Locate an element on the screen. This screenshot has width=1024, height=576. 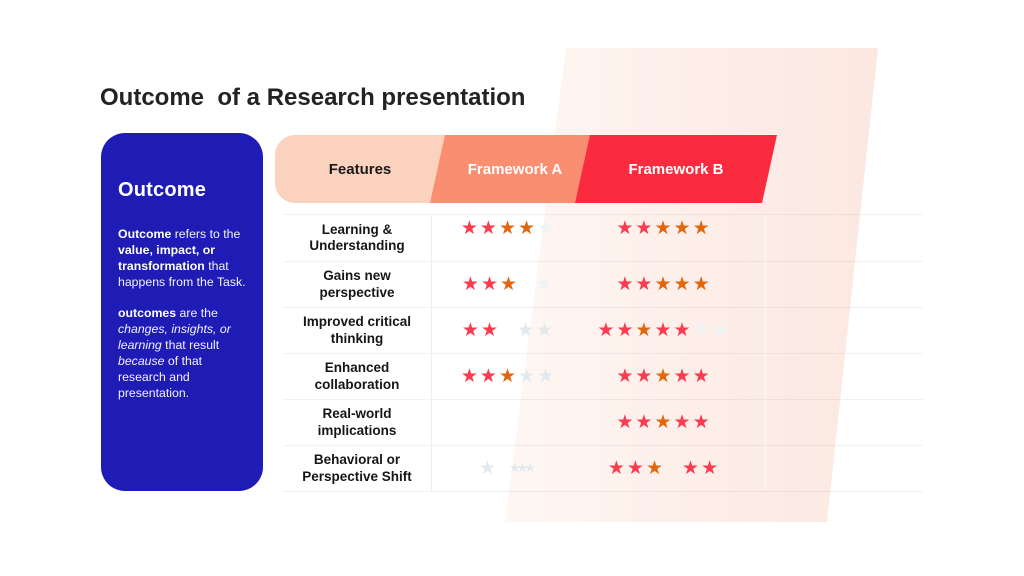
header-label-framework-a: Framework A is located at coordinates (515, 169).